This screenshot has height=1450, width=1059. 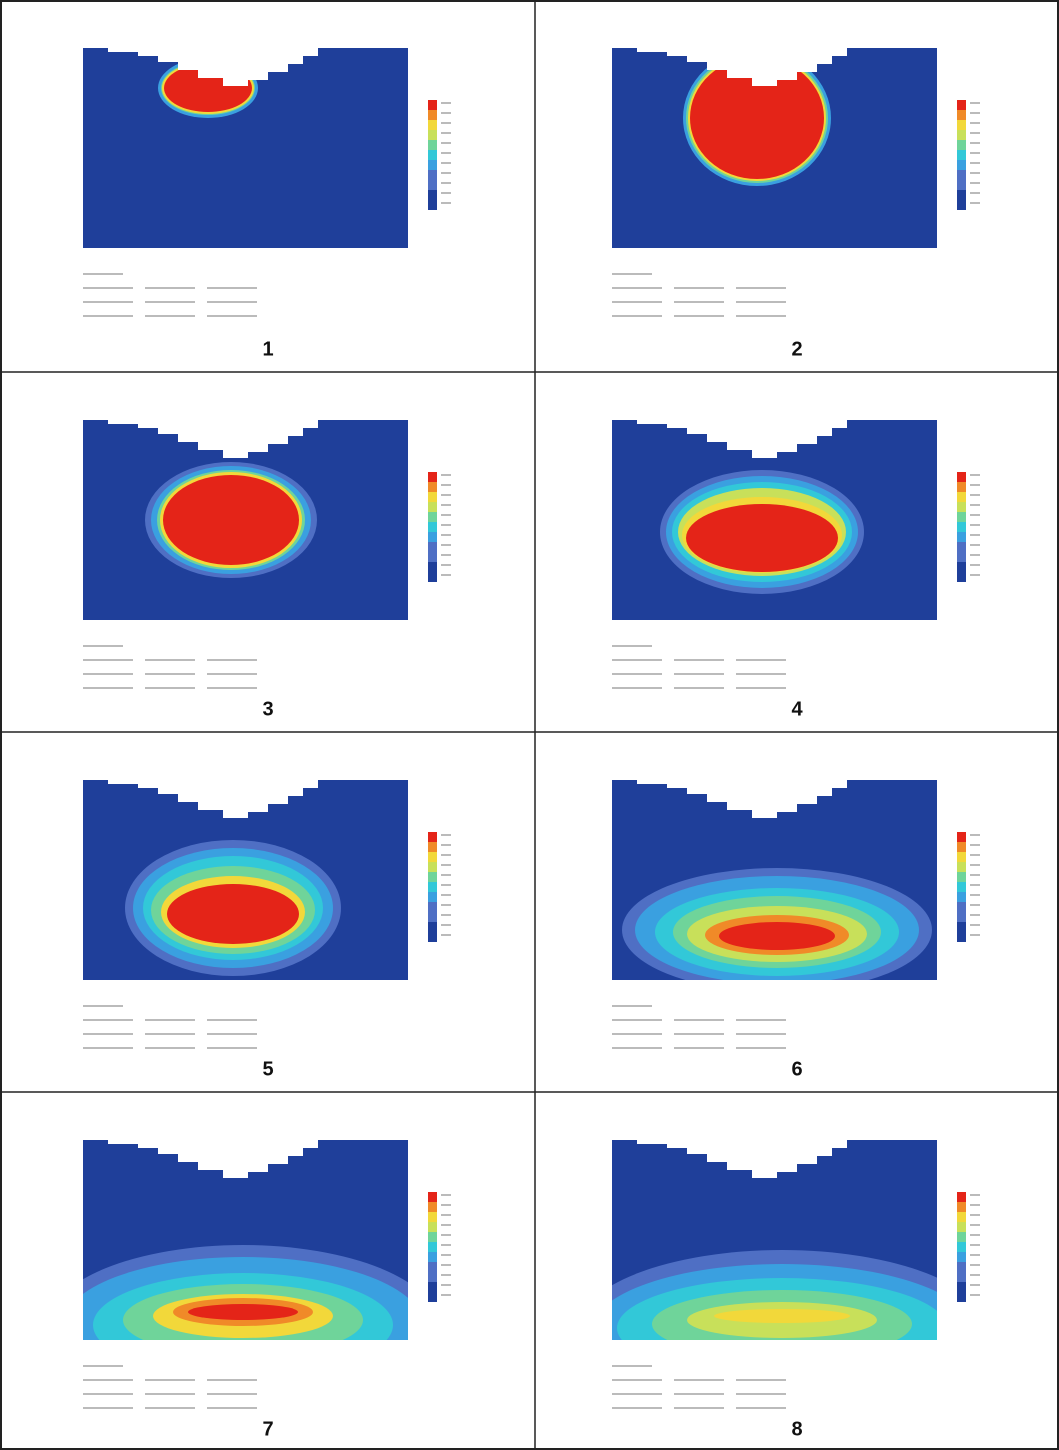 What do you see at coordinates (796, 1429) in the screenshot?
I see `panel-label: 8` at bounding box center [796, 1429].